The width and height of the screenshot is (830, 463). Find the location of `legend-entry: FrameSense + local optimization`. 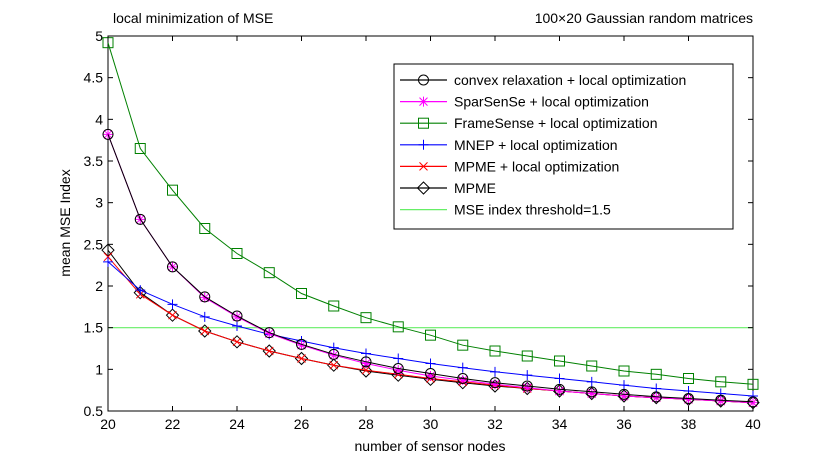

legend-entry: FrameSense + local optimization is located at coordinates (529, 123).